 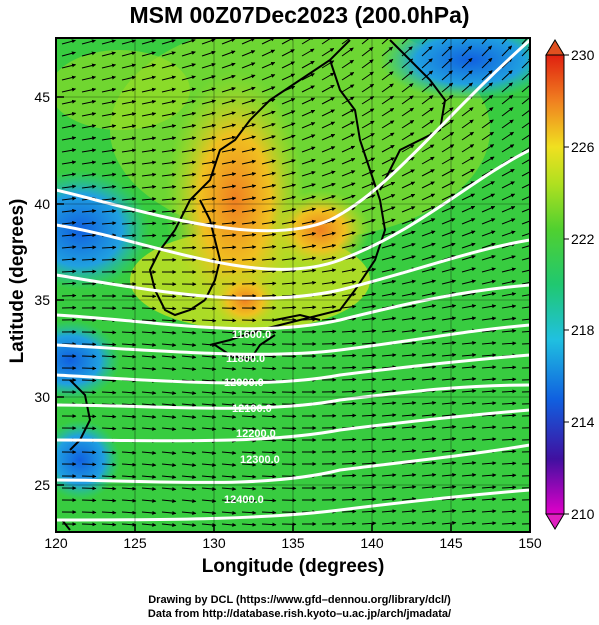 I want to click on contour-label: 11600.0, so click(x=251, y=335).